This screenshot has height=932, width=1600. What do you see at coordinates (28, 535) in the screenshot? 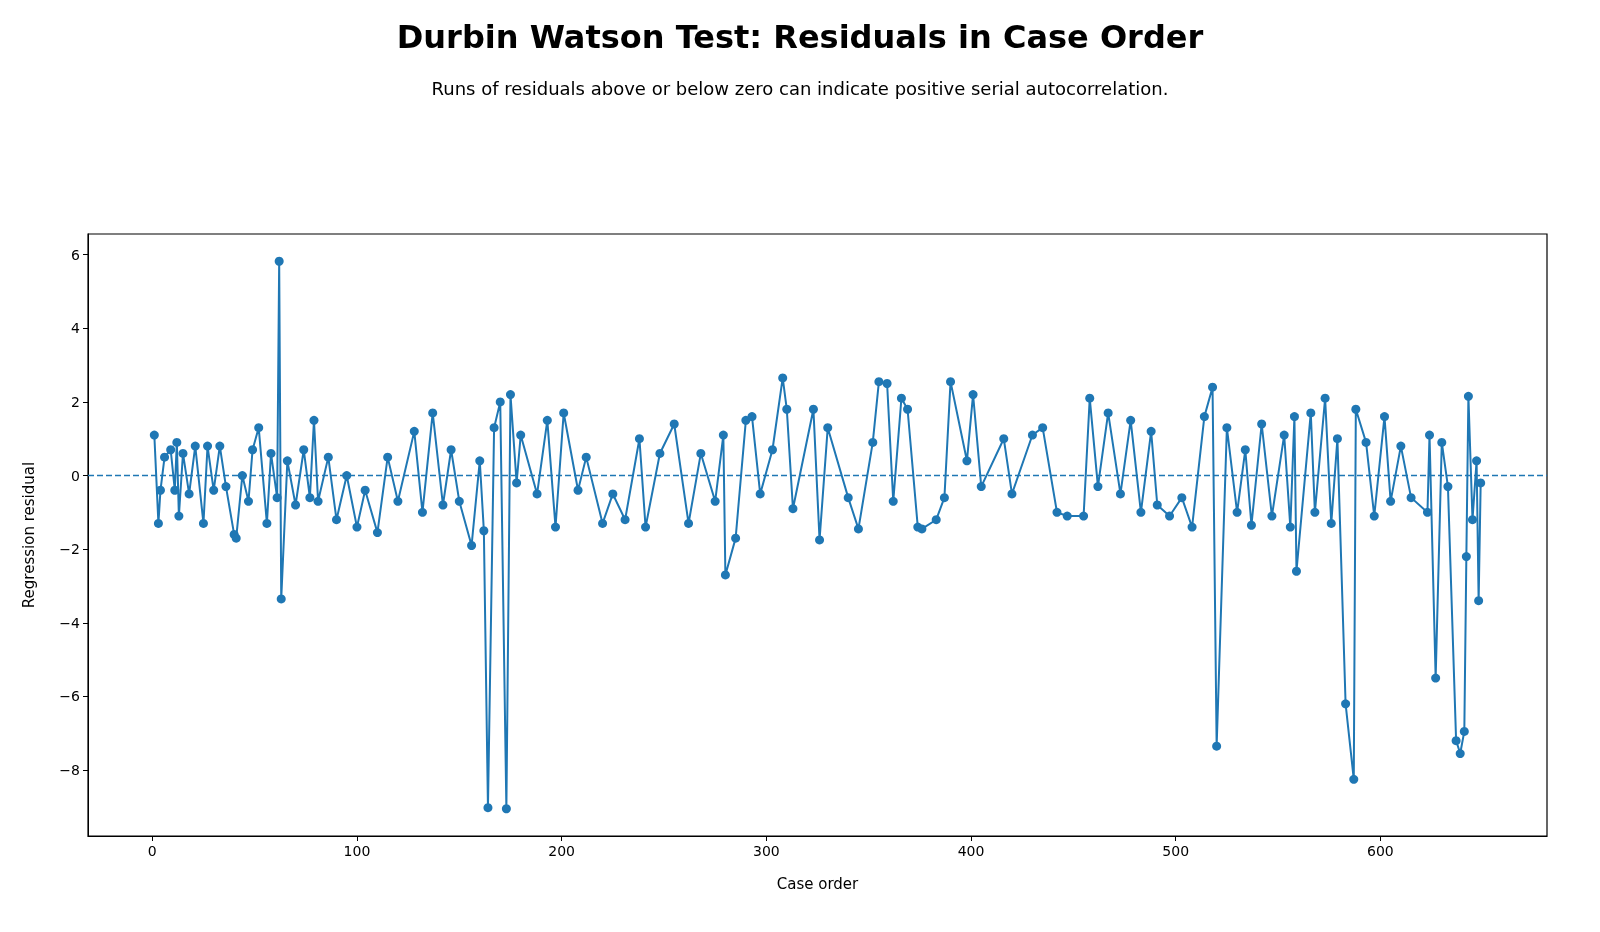
I see `y-axis-title: Regression residual` at bounding box center [28, 535].